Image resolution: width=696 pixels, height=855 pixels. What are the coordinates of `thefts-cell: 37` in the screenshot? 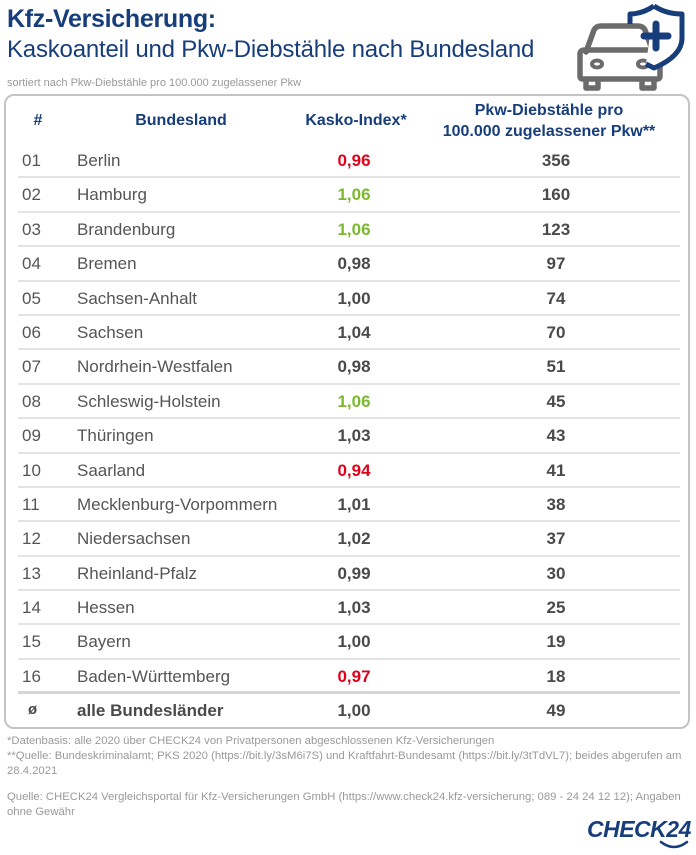 It's located at (556, 539).